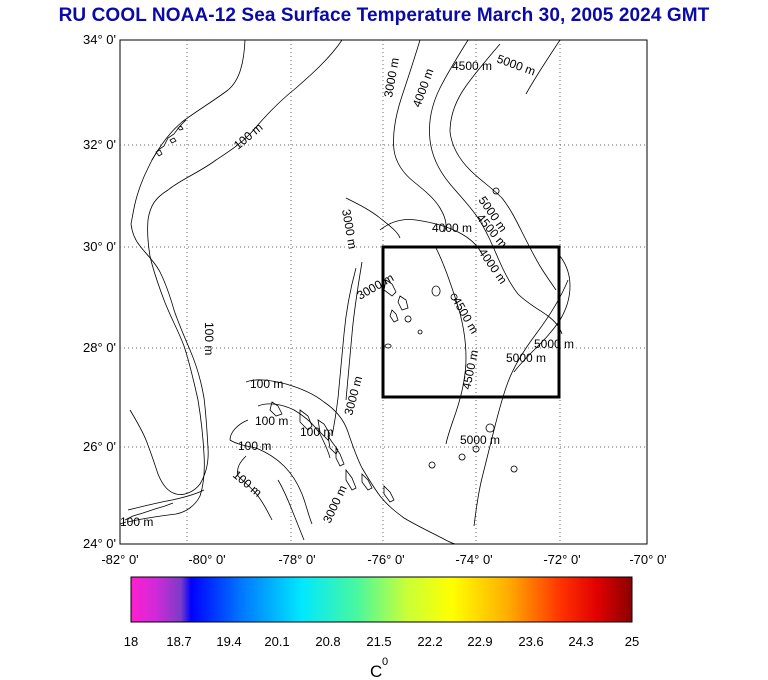 The width and height of the screenshot is (768, 680). What do you see at coordinates (119, 559) in the screenshot?
I see `lon-label: -82° 0'` at bounding box center [119, 559].